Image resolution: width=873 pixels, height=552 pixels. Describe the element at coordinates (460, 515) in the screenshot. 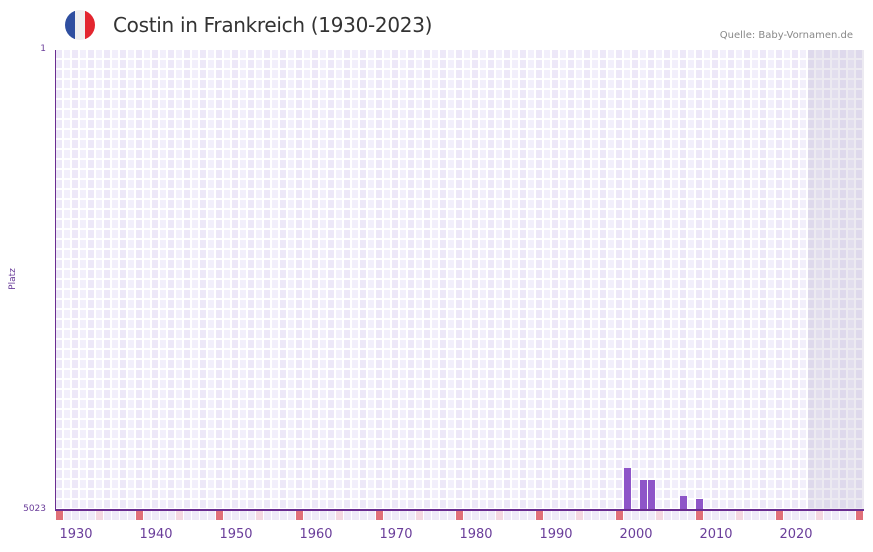

I see `year-markers` at that location.